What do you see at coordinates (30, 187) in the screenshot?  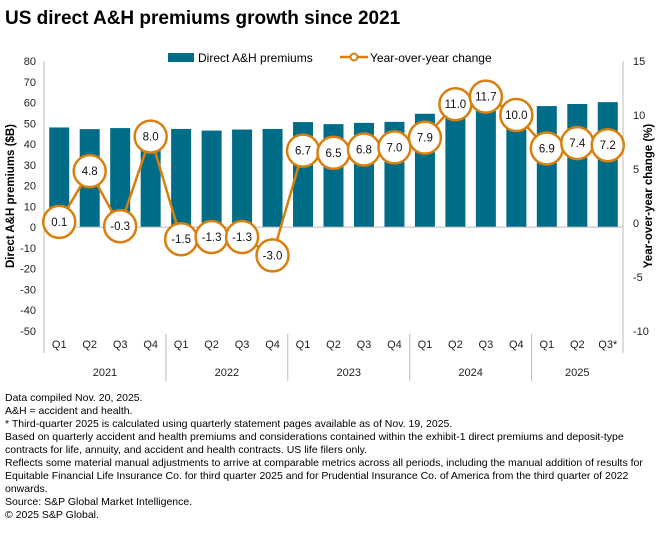 I see `y-tick-label: 20` at bounding box center [30, 187].